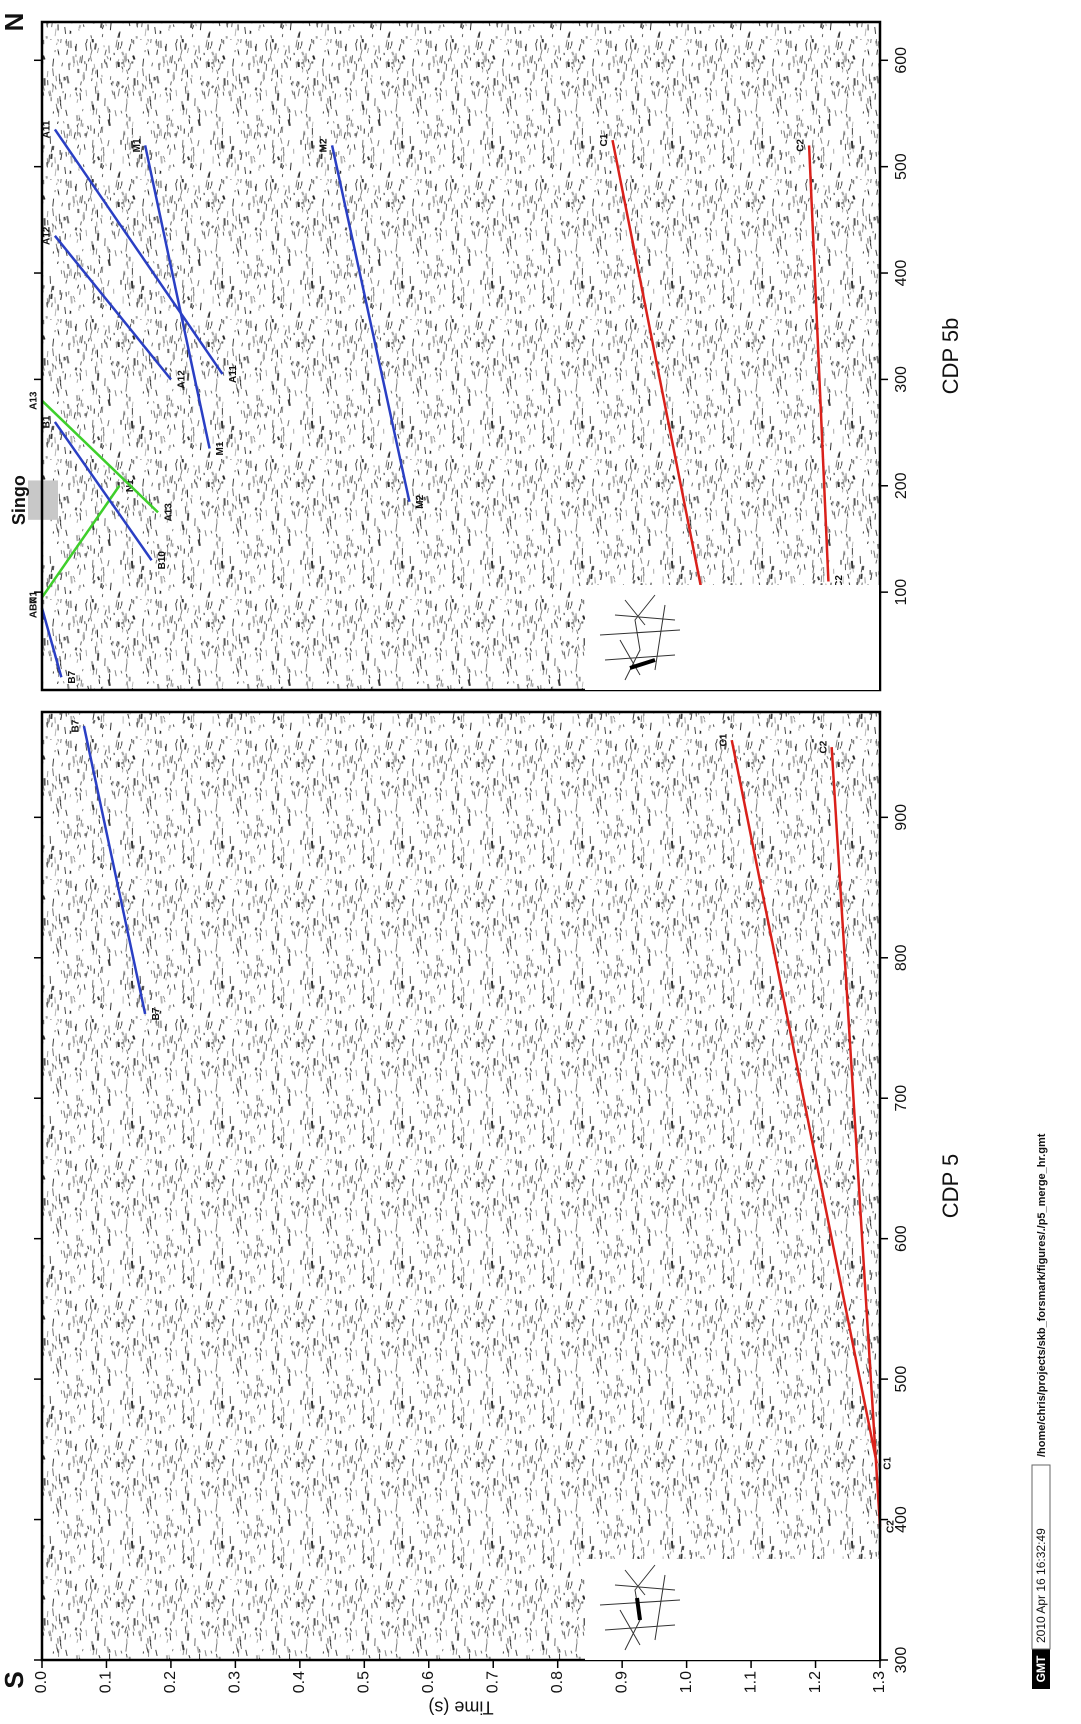 This screenshot has height=1724, width=1081. I want to click on timestamp-box, so click(1041, 1557).